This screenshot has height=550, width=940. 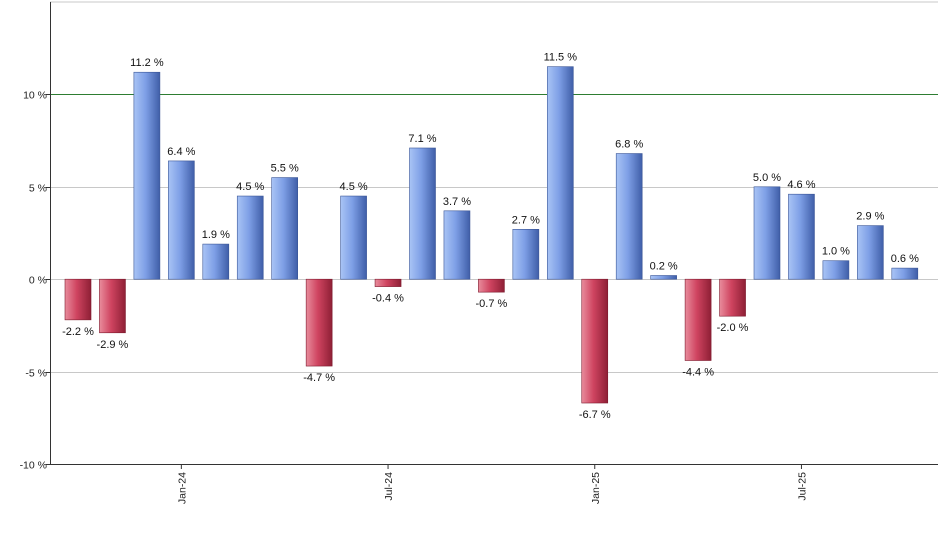 I want to click on y-tick-label: -10 %, so click(x=33, y=466).